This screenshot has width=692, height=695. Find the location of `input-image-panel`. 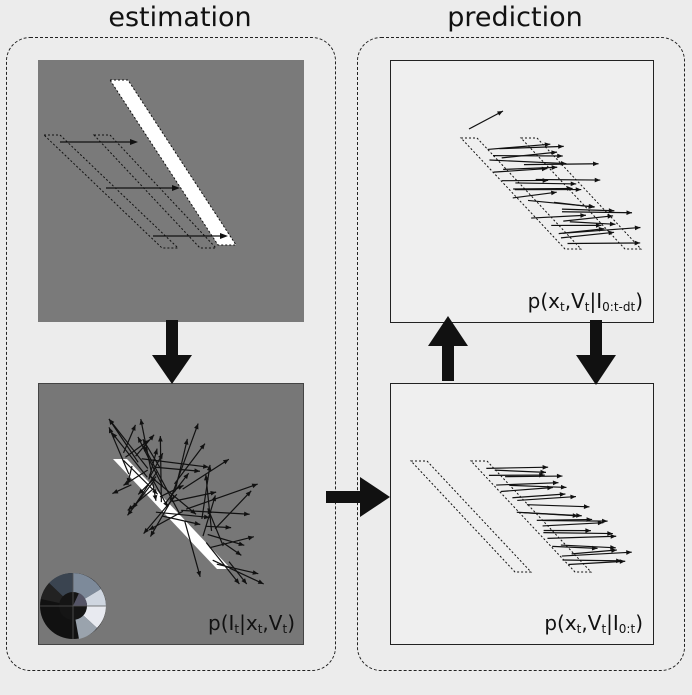

input-image-panel is located at coordinates (171, 191).